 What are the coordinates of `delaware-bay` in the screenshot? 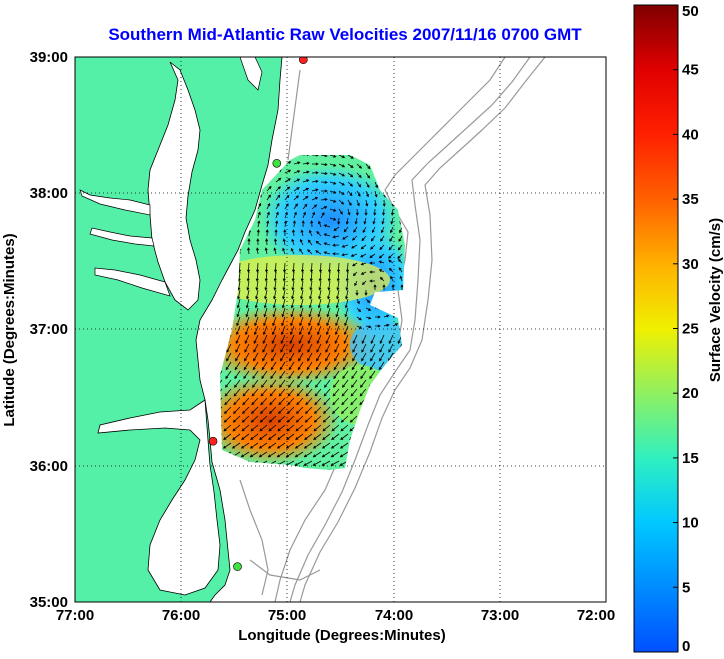 It's located at (251, 74).